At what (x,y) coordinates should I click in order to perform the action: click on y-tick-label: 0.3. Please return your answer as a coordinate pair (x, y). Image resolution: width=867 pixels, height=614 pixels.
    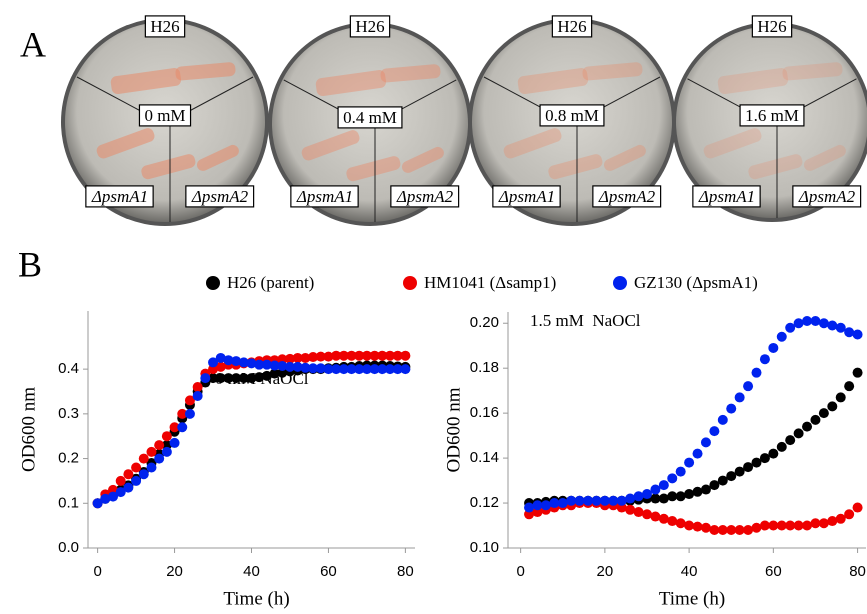
    Looking at the image, I should click on (68, 413).